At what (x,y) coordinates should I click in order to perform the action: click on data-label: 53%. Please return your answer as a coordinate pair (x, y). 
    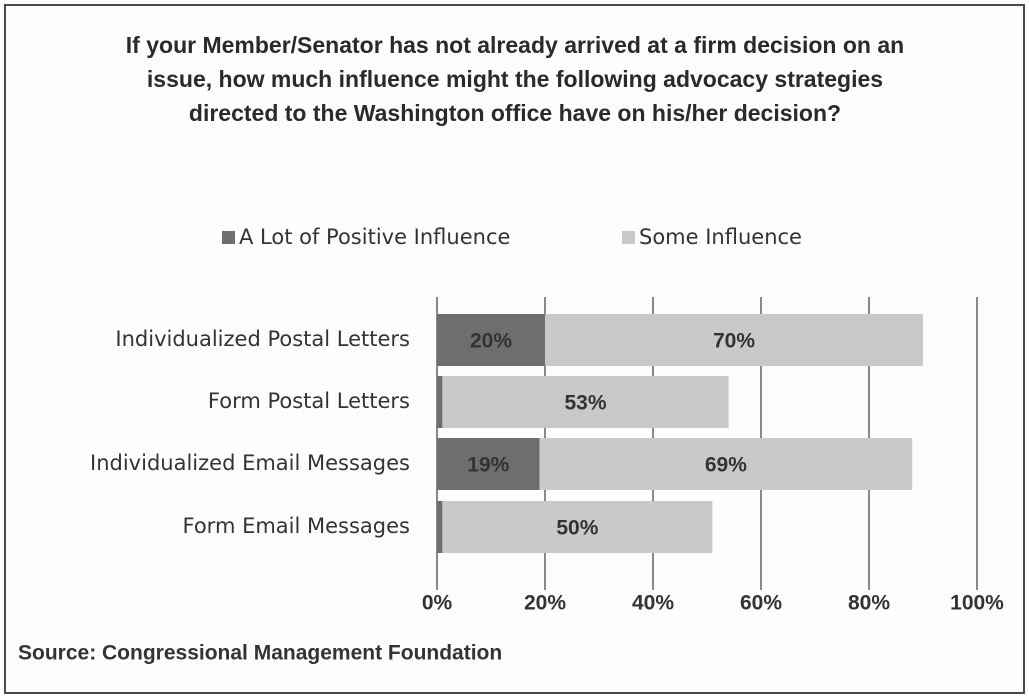
    Looking at the image, I should click on (585, 403).